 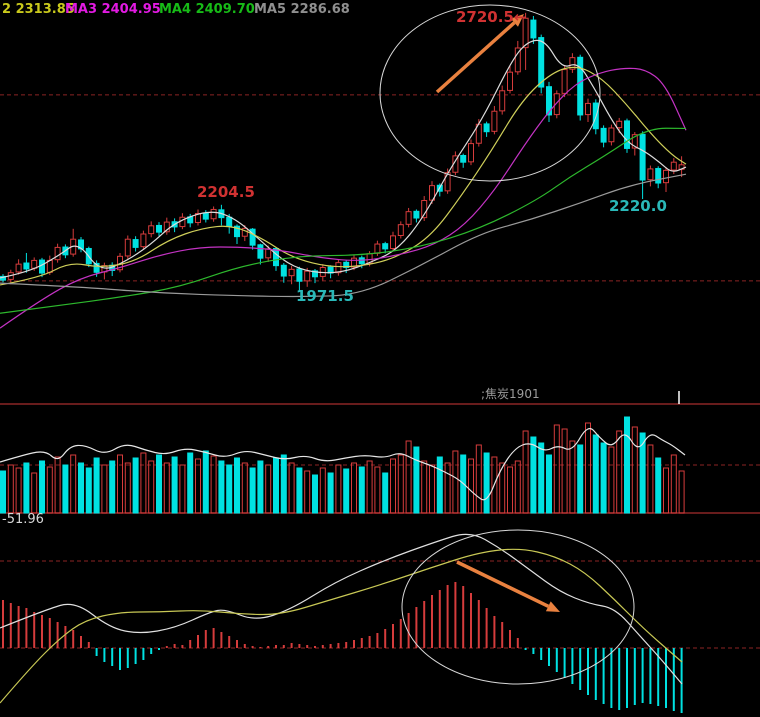 I want to click on ma2-readout: 2 2313.85, so click(x=38, y=9).